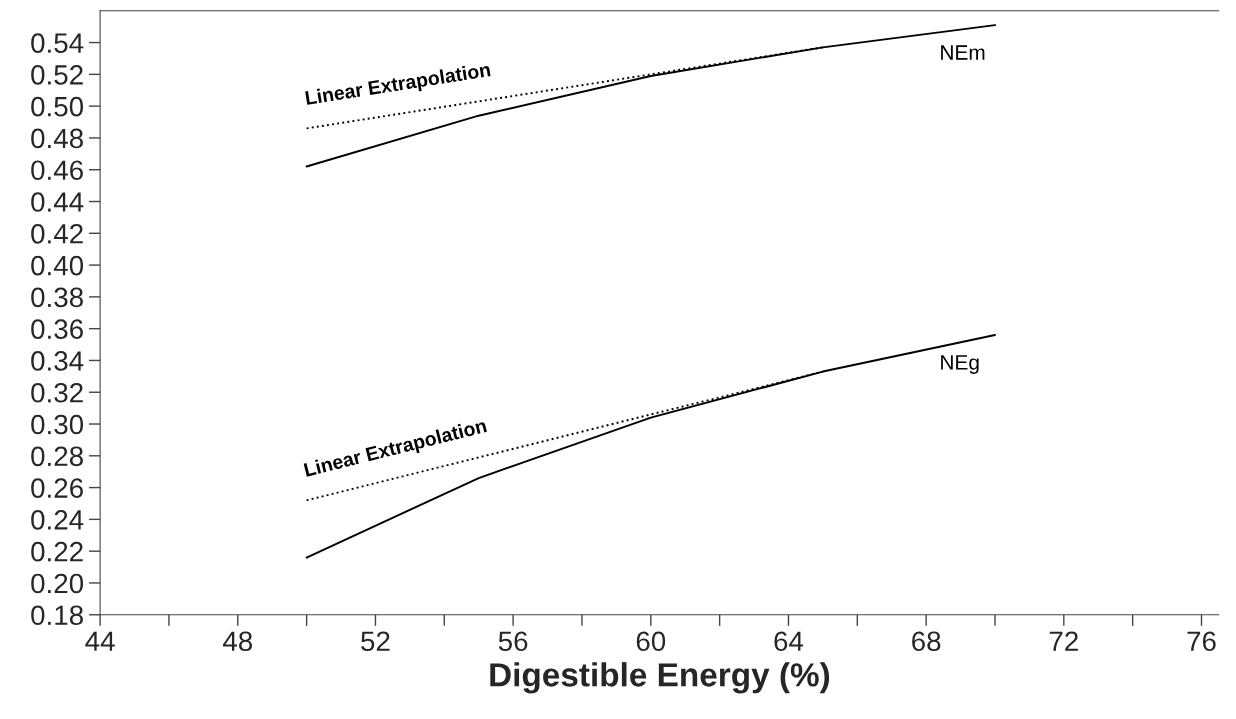 The image size is (1236, 719). I want to click on y-tick-label: 0.38, so click(57, 297).